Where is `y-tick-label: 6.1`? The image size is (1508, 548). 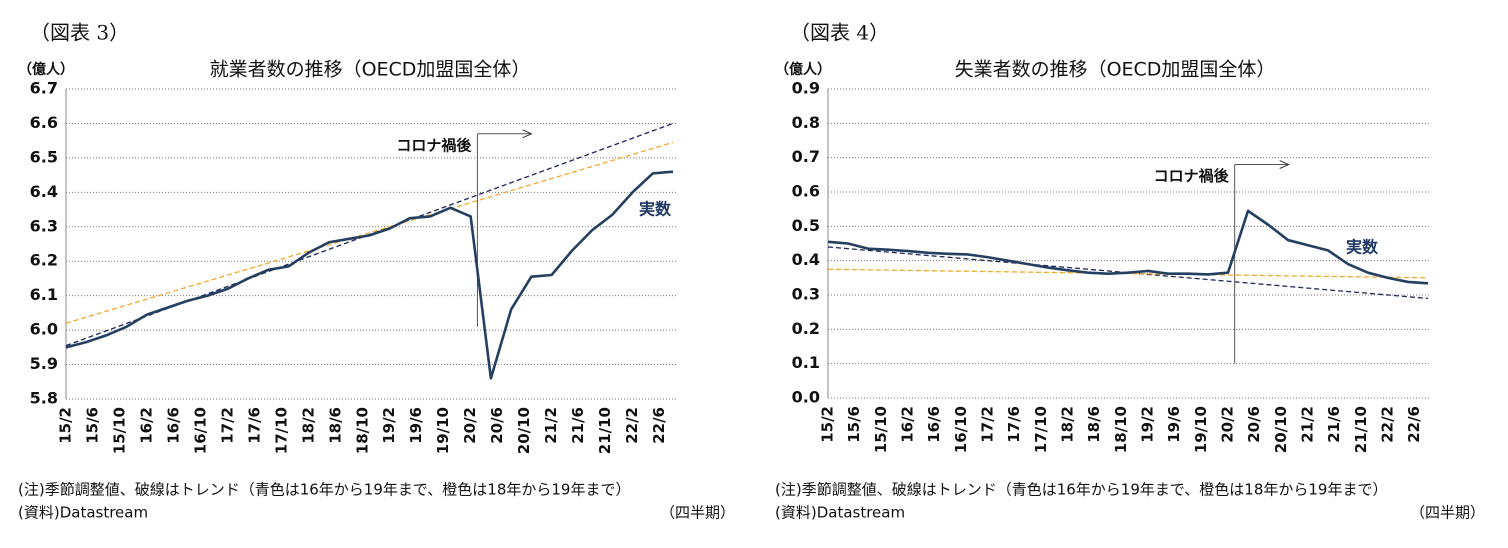
y-tick-label: 6.1 is located at coordinates (44, 294).